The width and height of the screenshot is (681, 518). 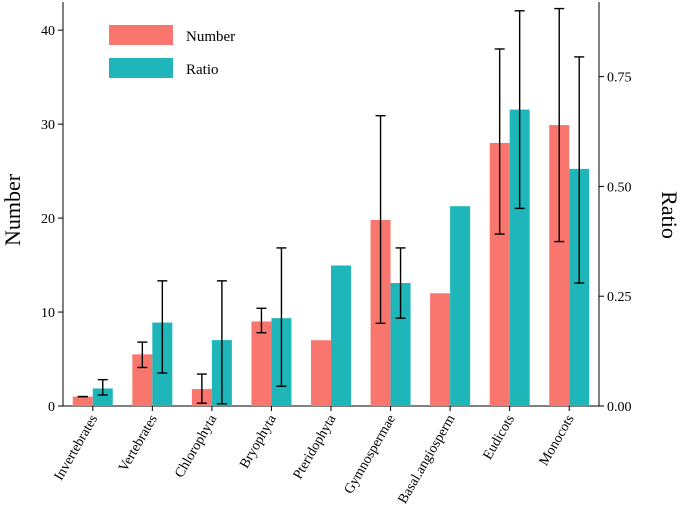 I want to click on y-tick-label: 40, so click(x=48, y=31).